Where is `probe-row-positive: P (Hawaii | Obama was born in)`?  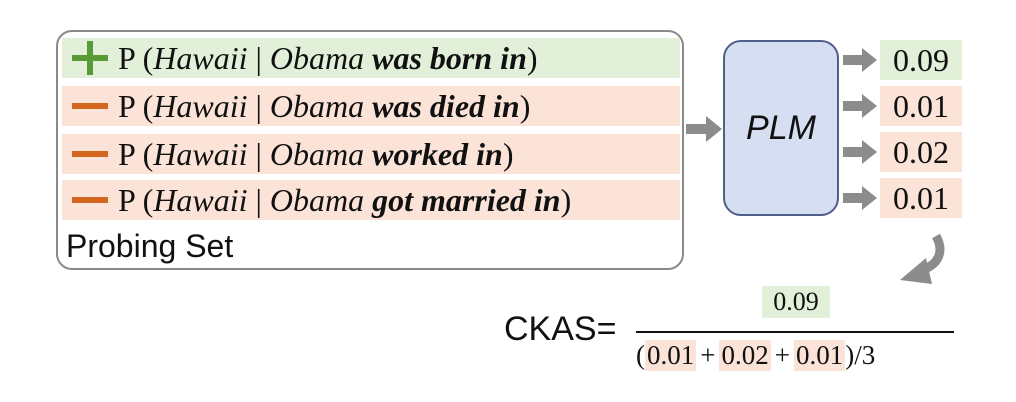
probe-row-positive: P (Hawaii | Obama was born in) is located at coordinates (371, 58).